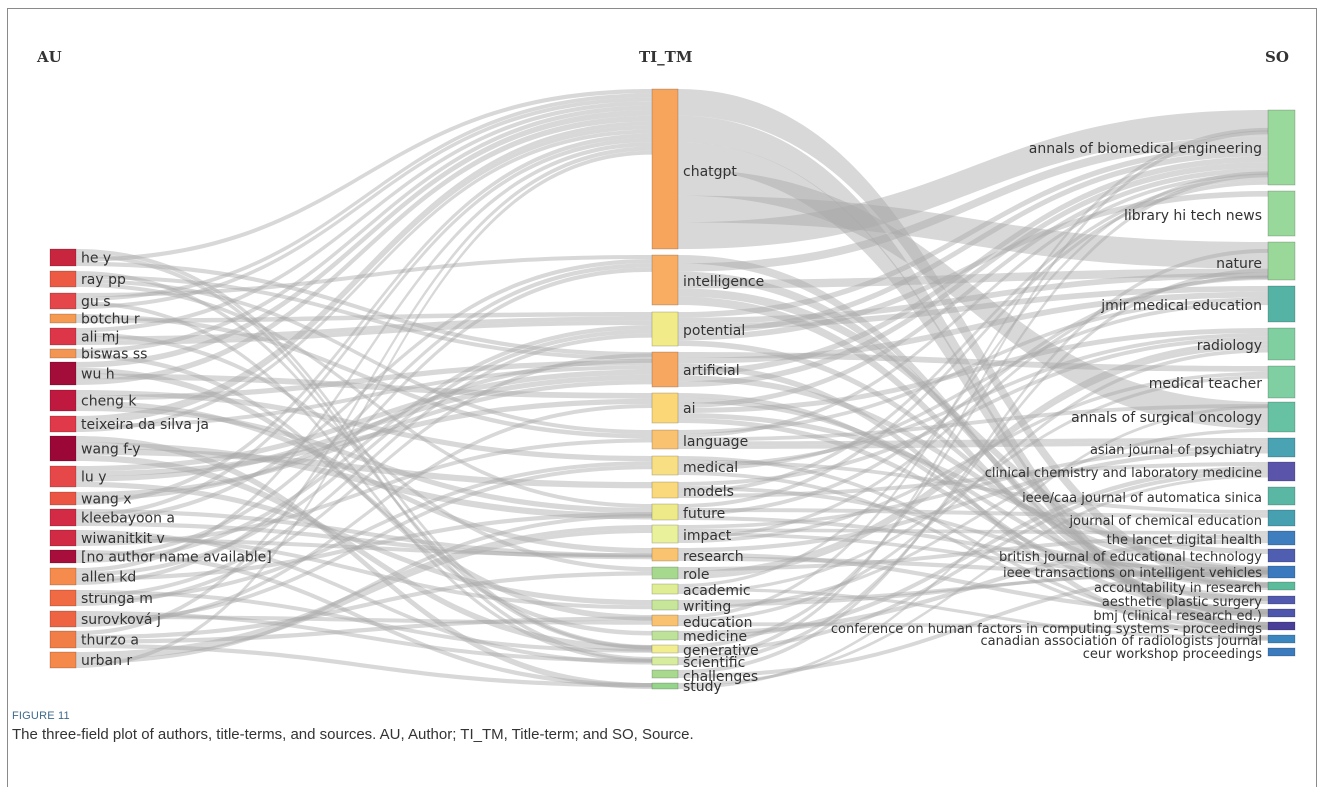  Describe the element at coordinates (103, 280) in the screenshot. I see `author-label: ray pp` at that location.